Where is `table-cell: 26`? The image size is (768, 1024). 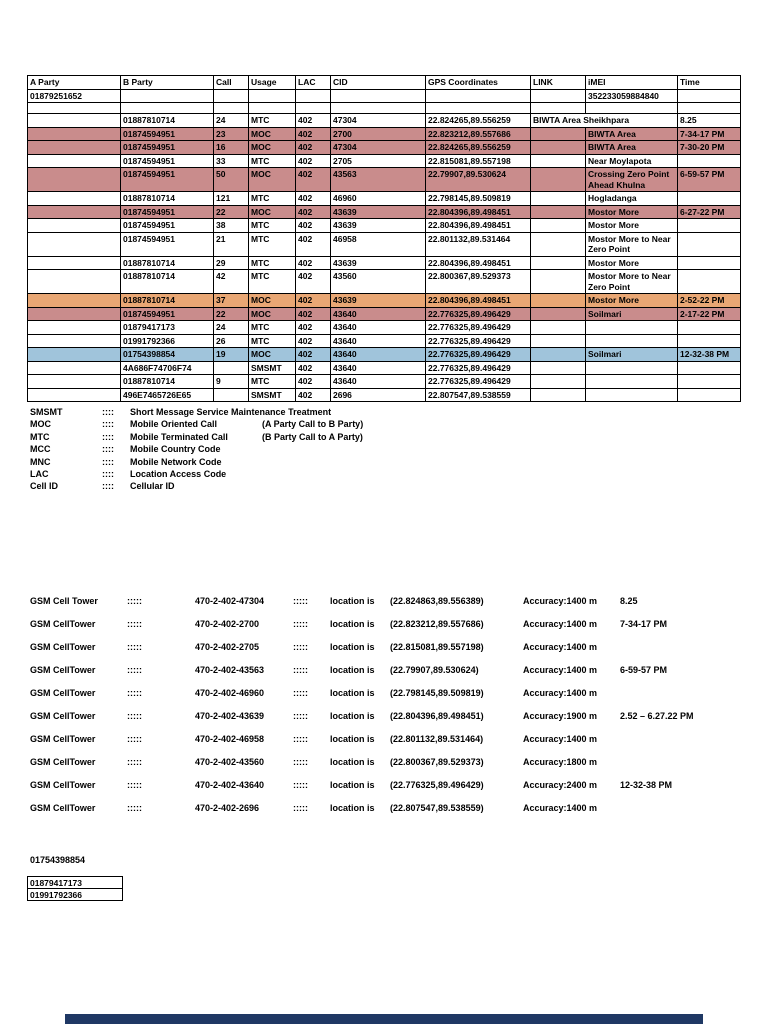
table-cell: 26 is located at coordinates (231, 340).